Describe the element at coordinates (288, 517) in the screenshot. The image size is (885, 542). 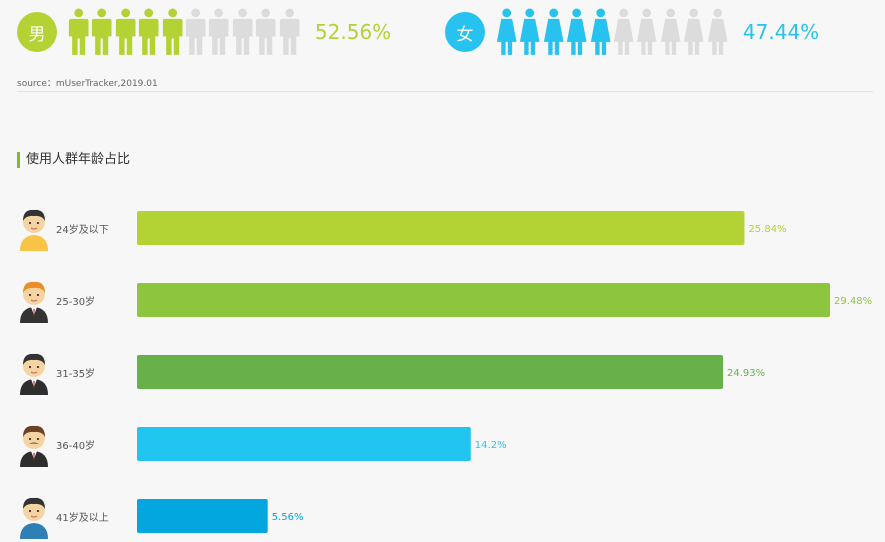
I see `age-bar-value-label: 5.56%` at that location.